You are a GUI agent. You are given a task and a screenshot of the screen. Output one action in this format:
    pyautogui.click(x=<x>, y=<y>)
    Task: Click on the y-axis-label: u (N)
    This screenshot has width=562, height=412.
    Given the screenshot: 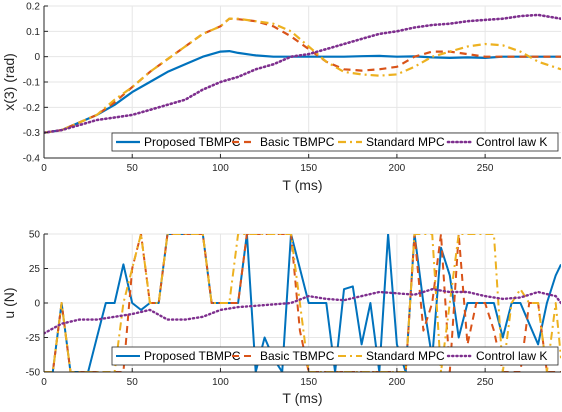 What is the action you would take?
    pyautogui.click(x=9, y=302)
    